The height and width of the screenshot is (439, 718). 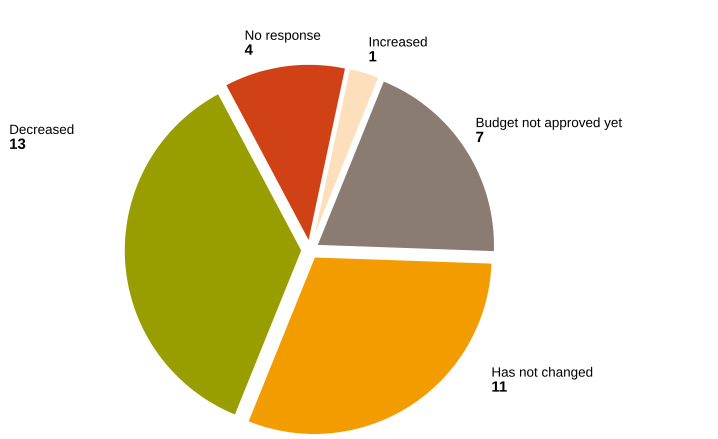 What do you see at coordinates (18, 144) in the screenshot?
I see `data-label: 13` at bounding box center [18, 144].